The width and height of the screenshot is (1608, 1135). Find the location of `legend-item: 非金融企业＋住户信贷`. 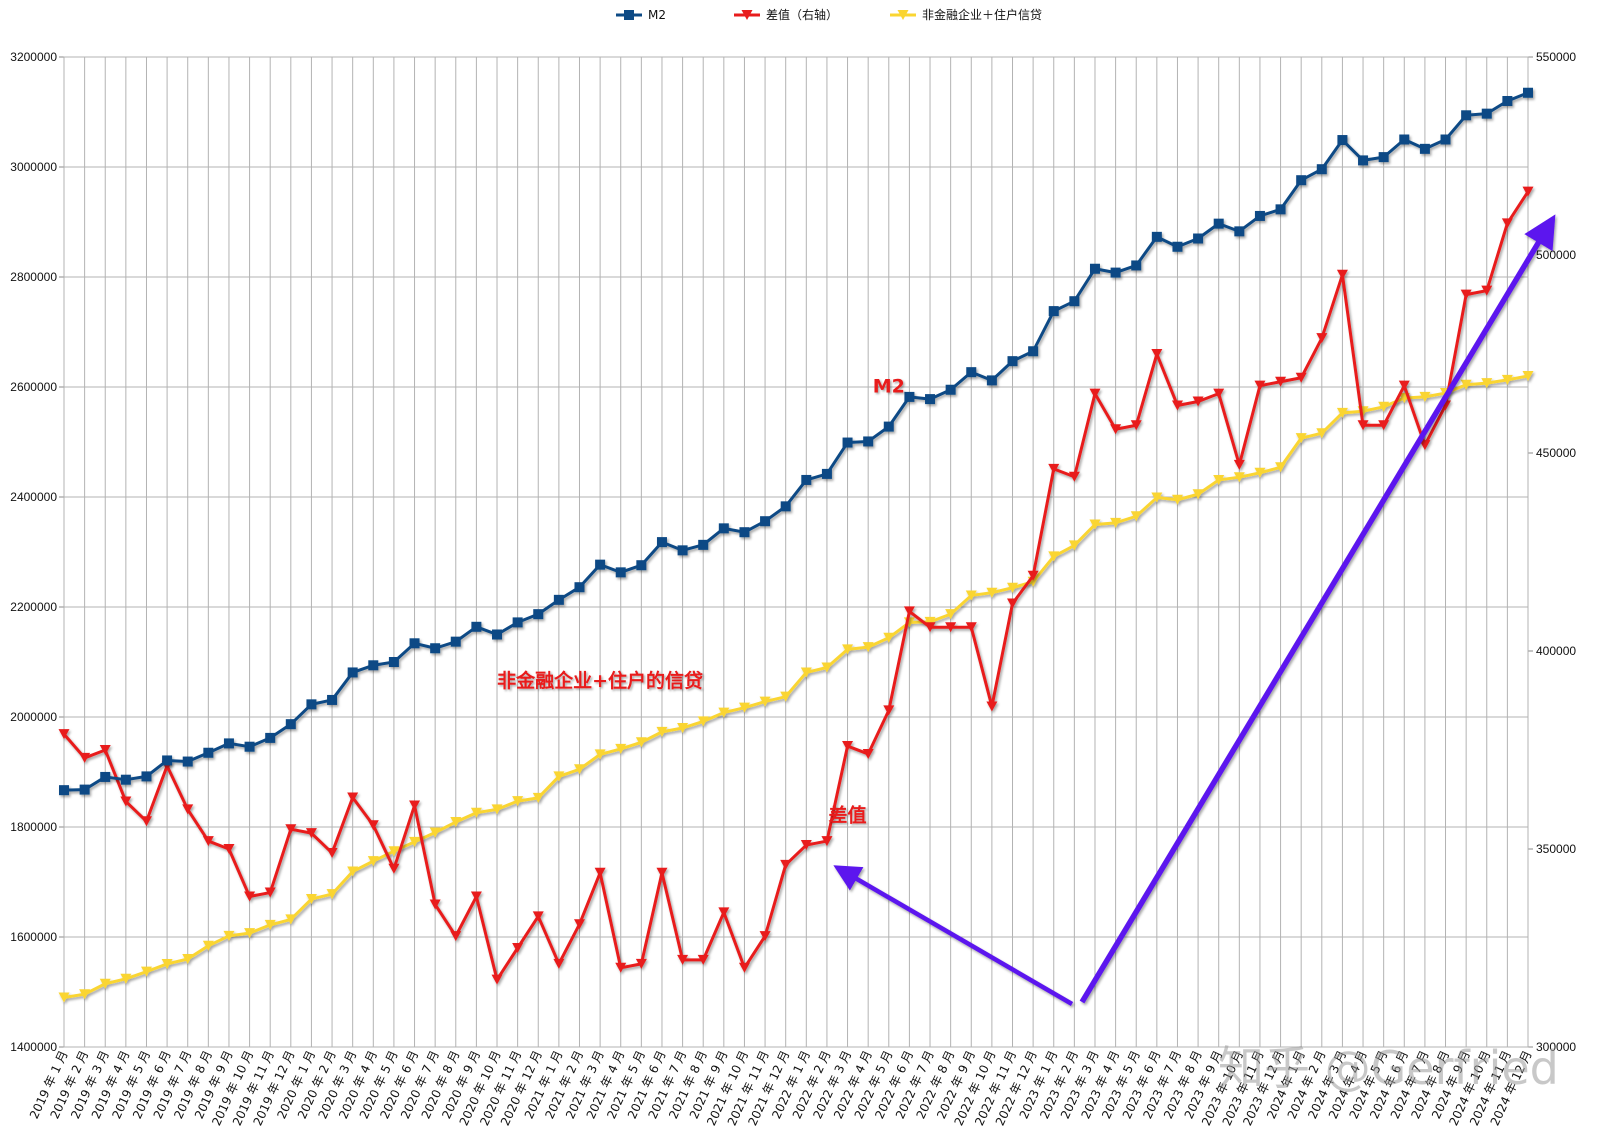

legend-item: 非金融企业＋住户信贷 is located at coordinates (966, 14).